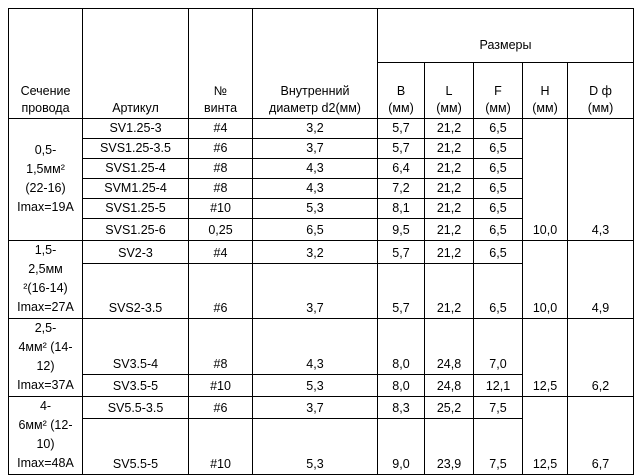 This screenshot has width=642, height=475. I want to click on cell: 0,25, so click(220, 229).